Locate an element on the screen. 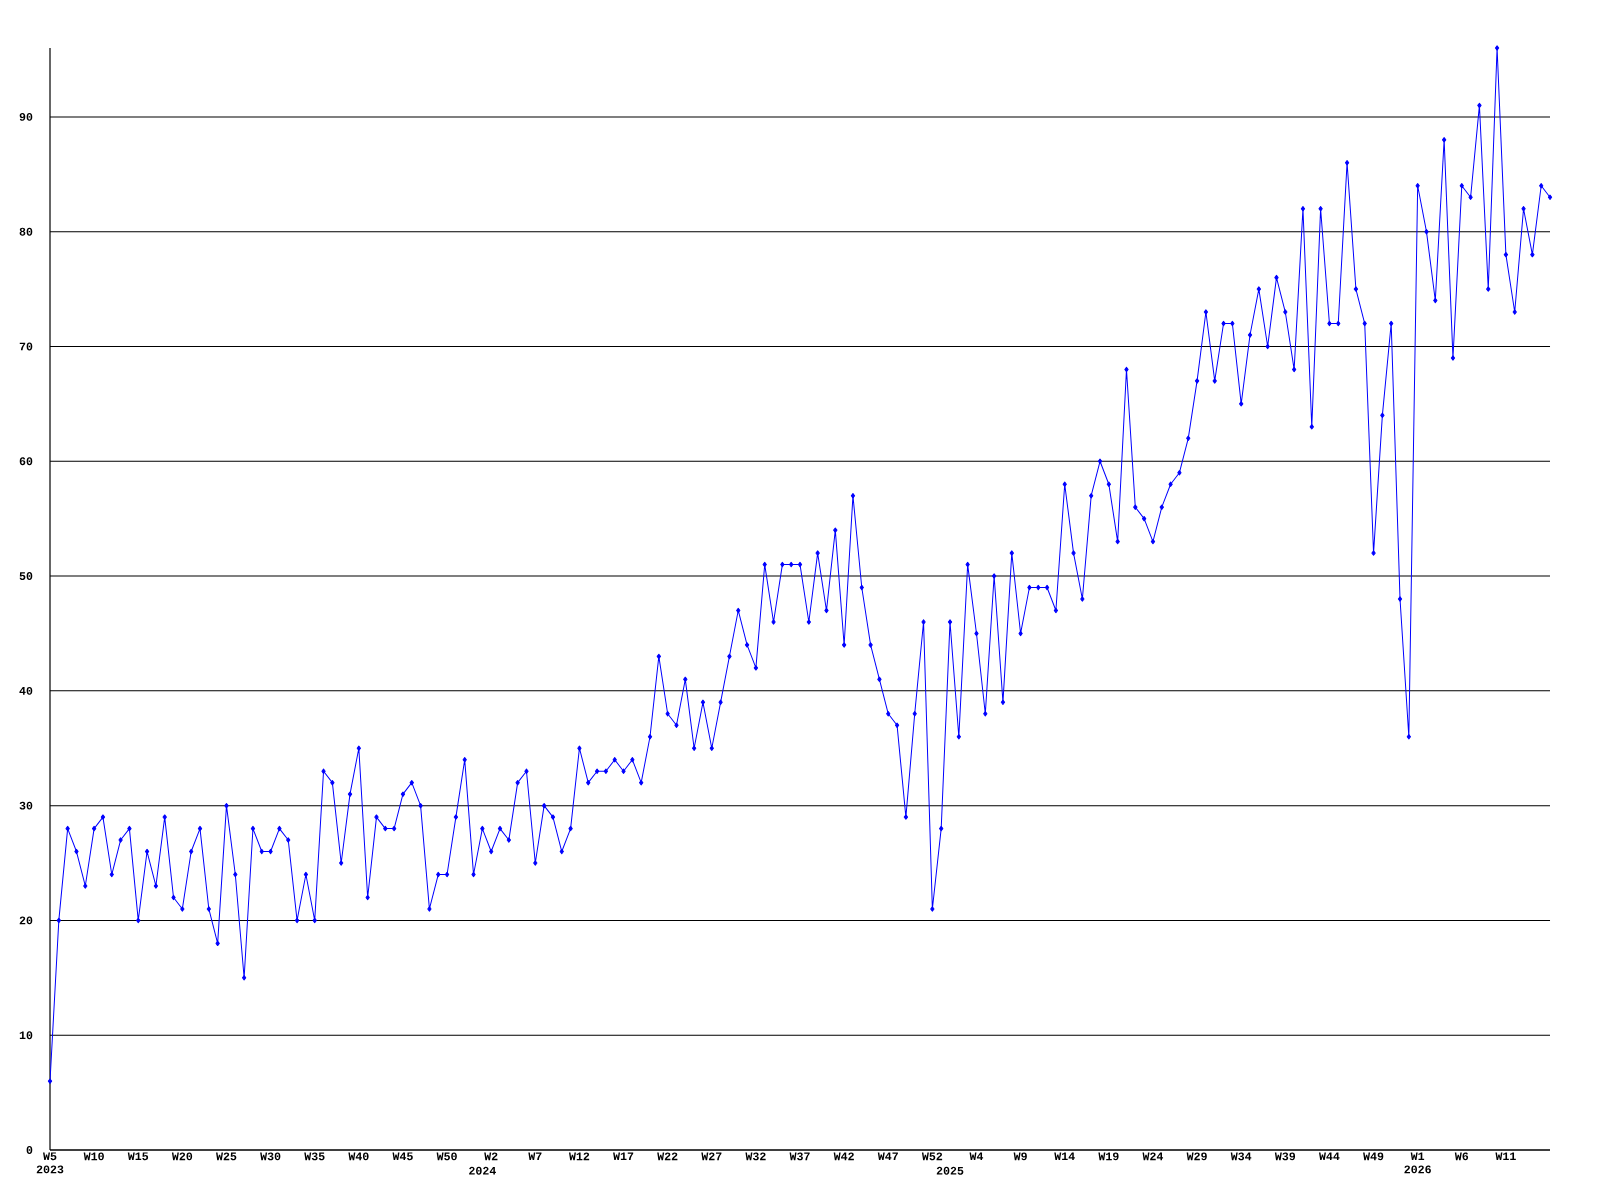 The image size is (1600, 1200). x-tick-label: W24 is located at coordinates (1153, 1156).